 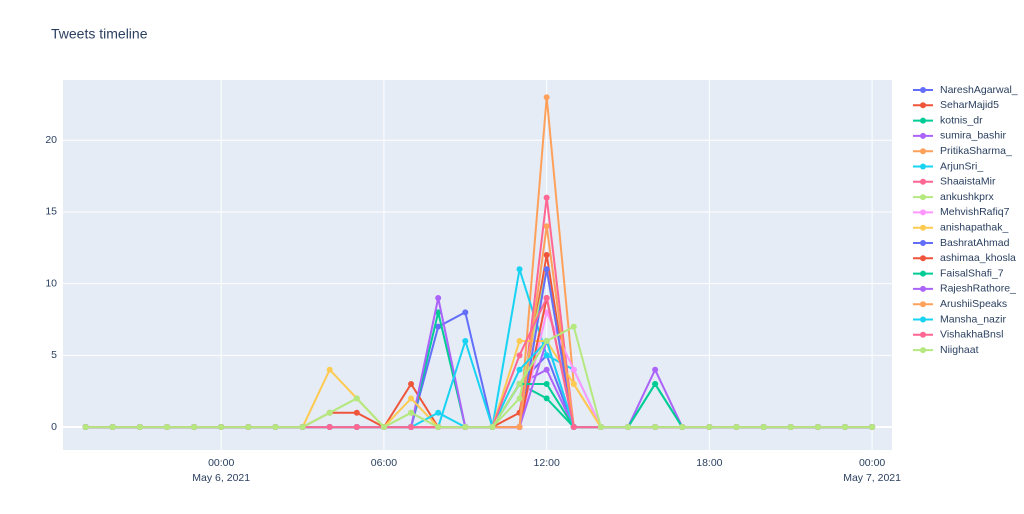 I want to click on legend-label: Mansha_nazir, so click(x=973, y=319).